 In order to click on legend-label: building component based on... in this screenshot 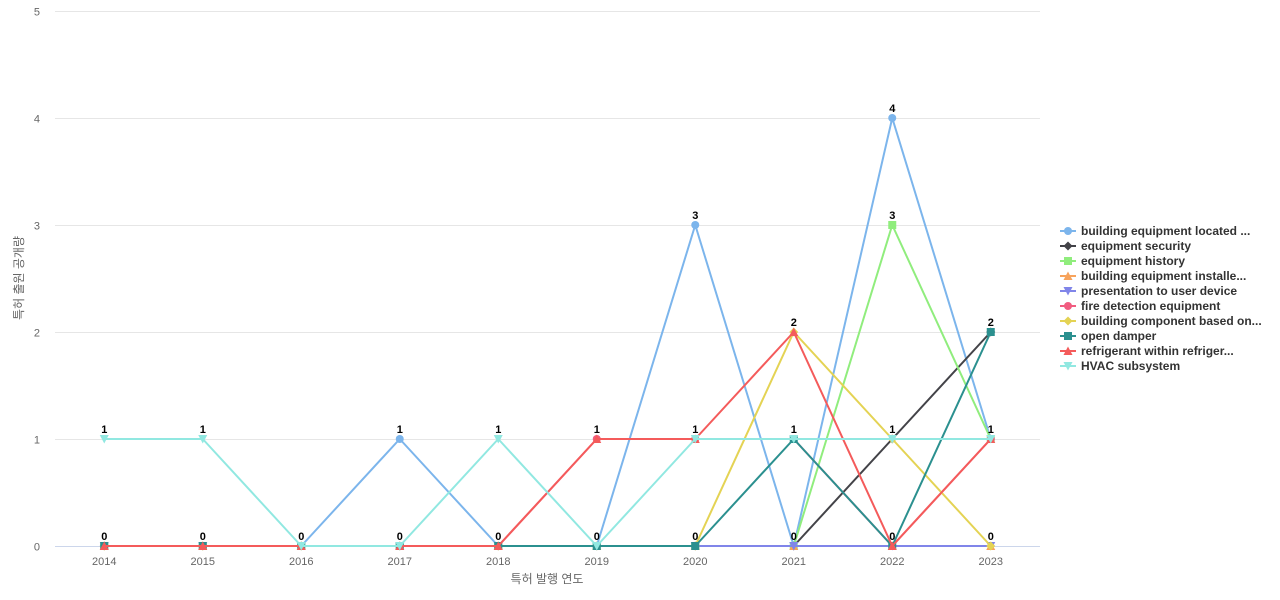, I will do `click(1171, 321)`.